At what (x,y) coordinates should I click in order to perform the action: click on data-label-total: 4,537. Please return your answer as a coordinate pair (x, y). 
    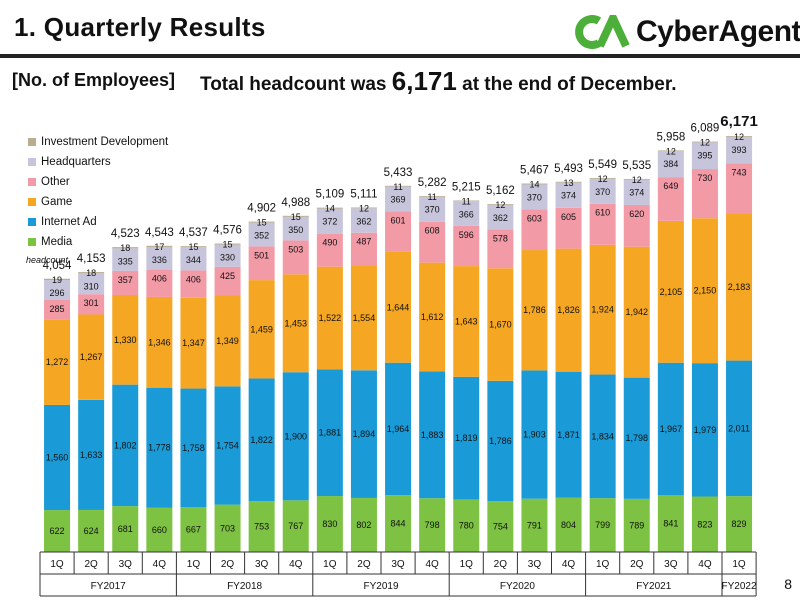
    Looking at the image, I should click on (193, 233).